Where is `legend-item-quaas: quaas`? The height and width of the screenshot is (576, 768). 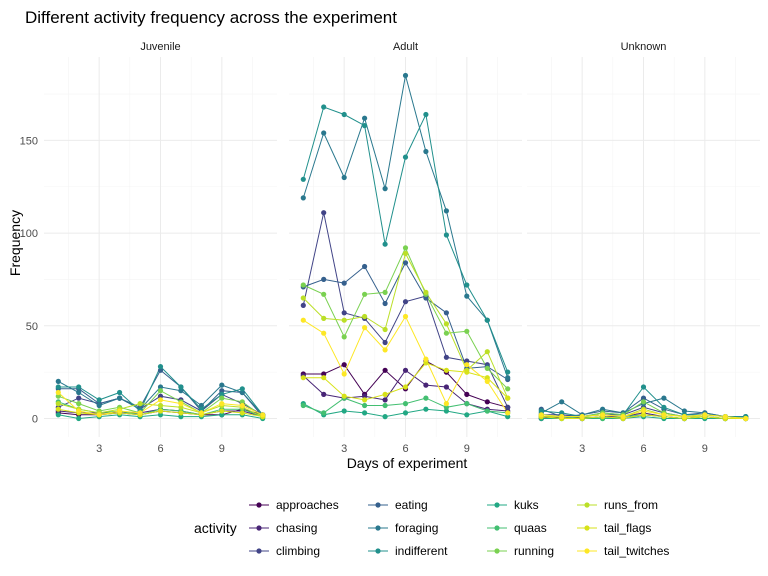 legend-item-quaas: quaas is located at coordinates (517, 528).